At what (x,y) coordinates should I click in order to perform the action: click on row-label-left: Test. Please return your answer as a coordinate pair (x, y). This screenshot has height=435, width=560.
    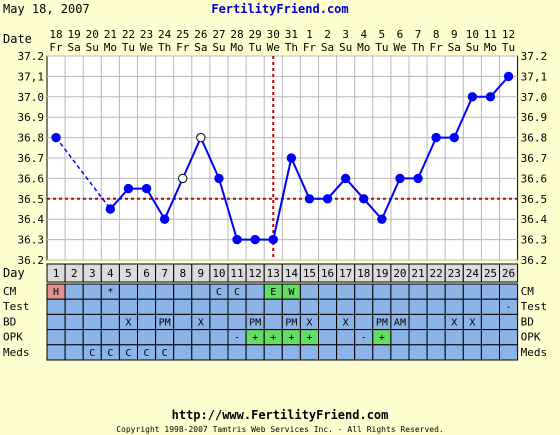
    Looking at the image, I should click on (16, 306).